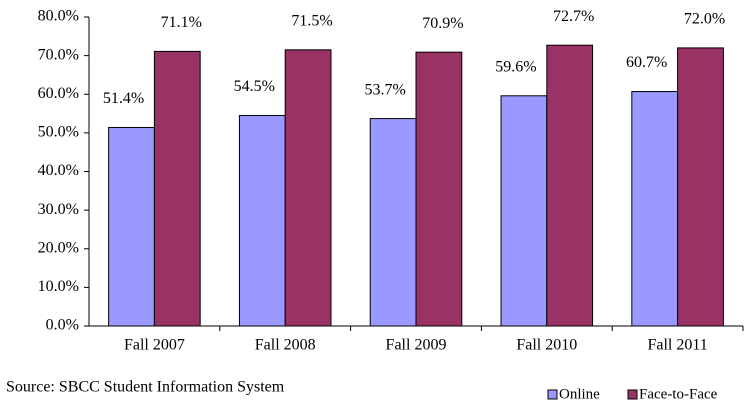  What do you see at coordinates (62, 325) in the screenshot?
I see `y-tick-label: 0.0%` at bounding box center [62, 325].